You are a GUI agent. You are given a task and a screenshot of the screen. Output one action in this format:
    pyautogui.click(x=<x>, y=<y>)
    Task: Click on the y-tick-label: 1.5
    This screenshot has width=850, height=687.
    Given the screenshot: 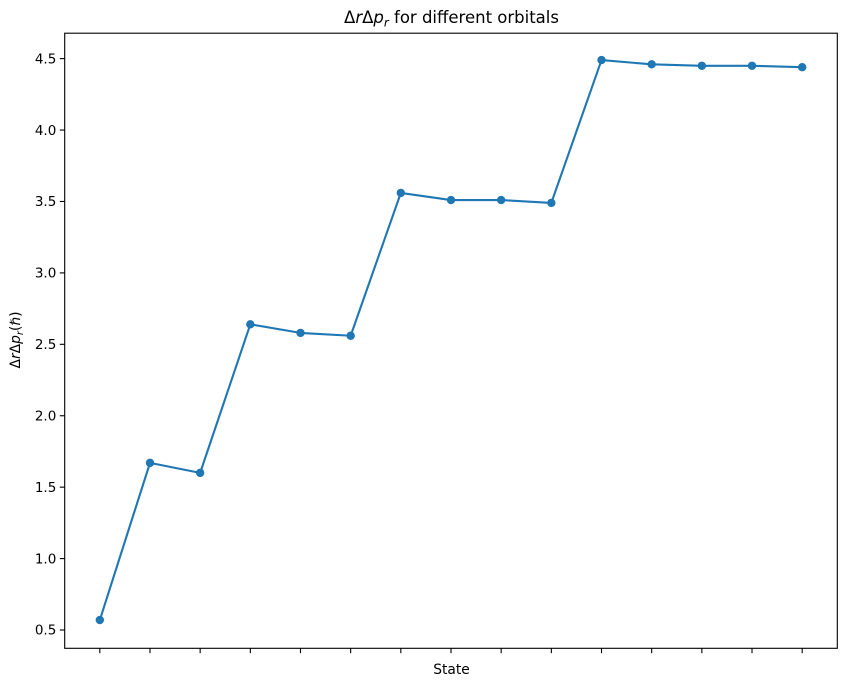 What is the action you would take?
    pyautogui.click(x=45, y=488)
    